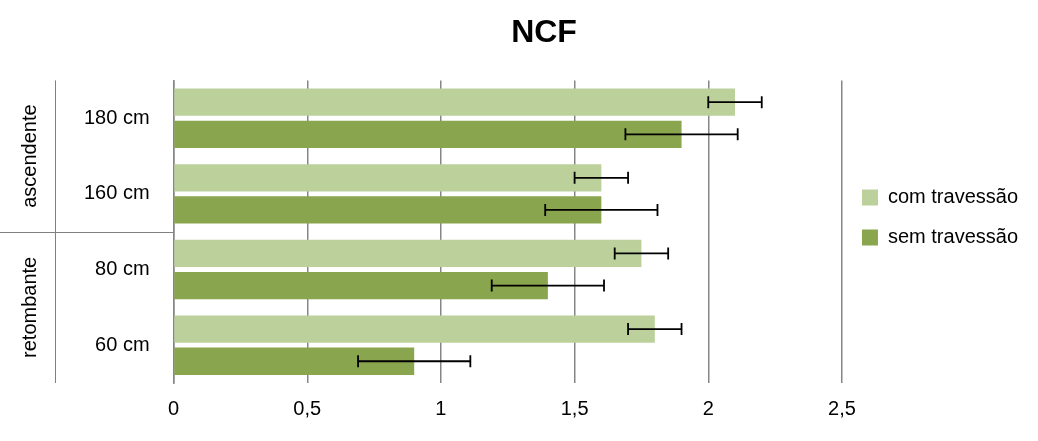  I want to click on text: retombante, so click(28, 307).